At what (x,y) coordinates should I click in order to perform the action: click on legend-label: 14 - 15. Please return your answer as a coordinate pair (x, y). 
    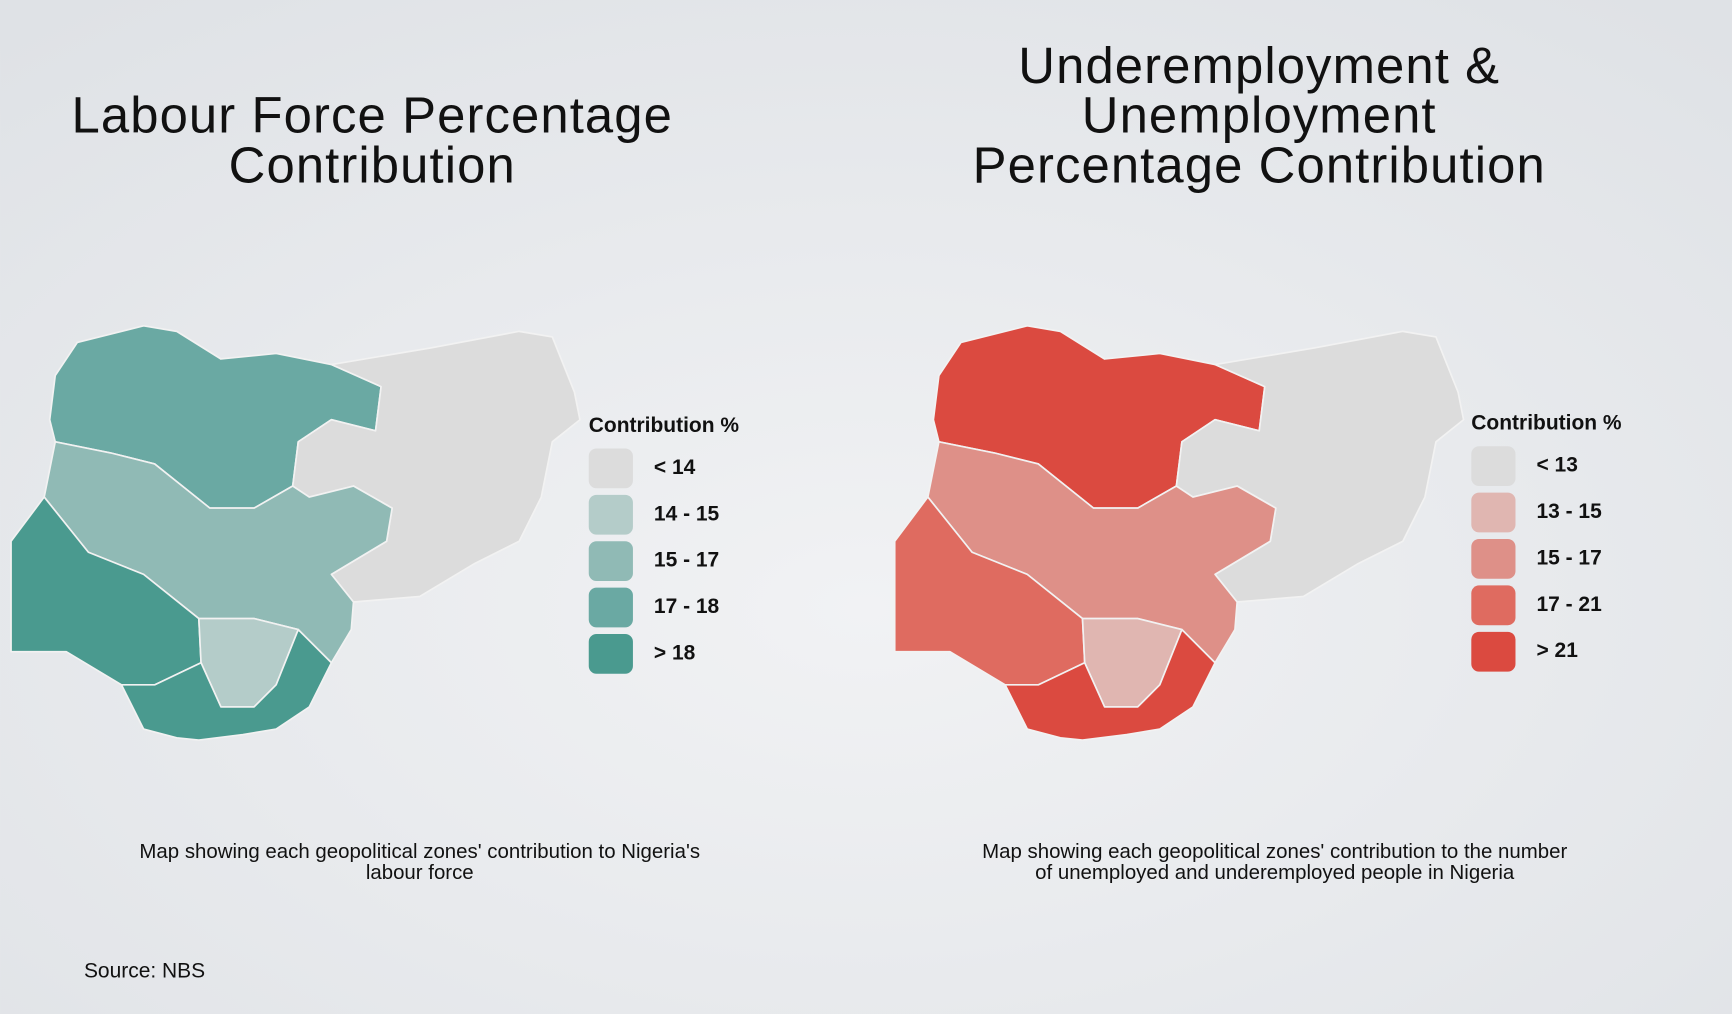
    Looking at the image, I should click on (687, 513).